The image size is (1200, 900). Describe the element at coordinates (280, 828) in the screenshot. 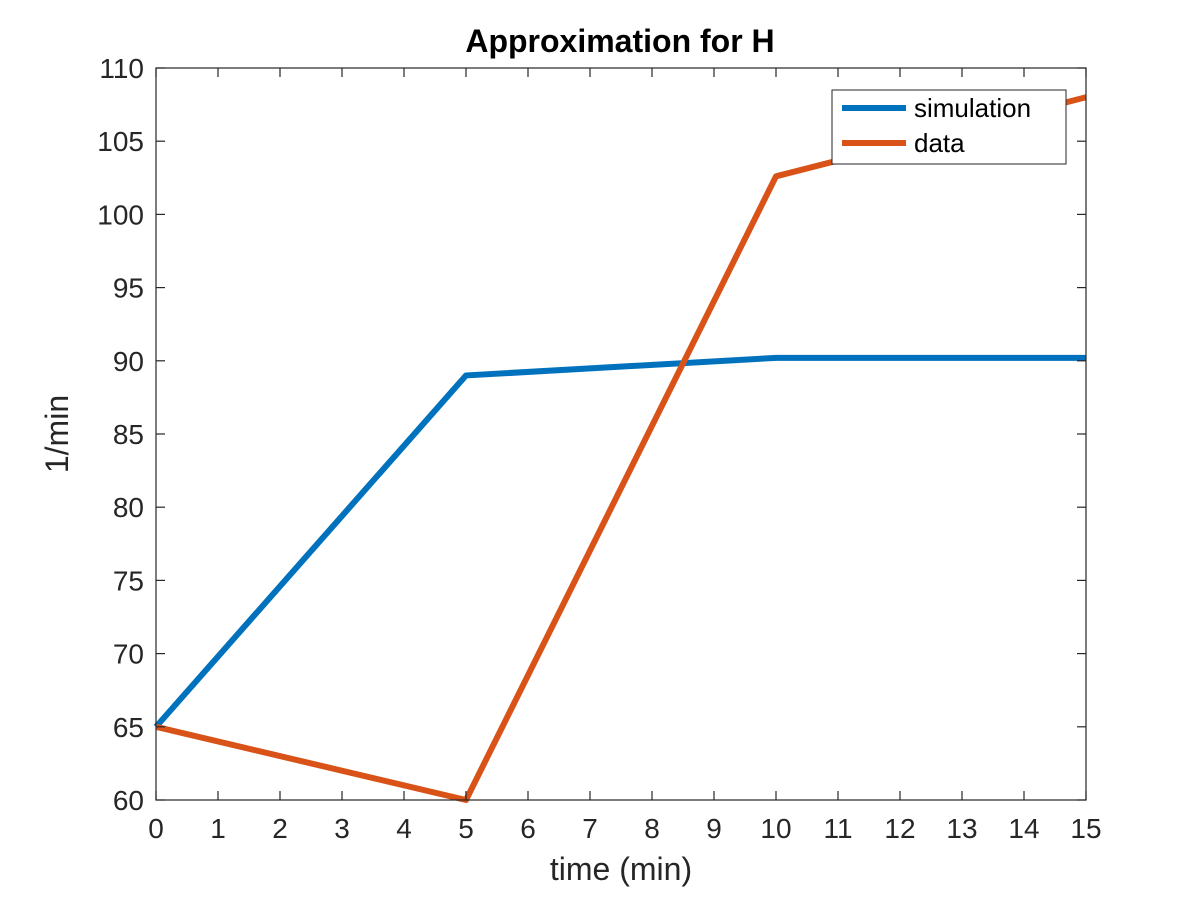

I see `x-tick-label: 2` at that location.